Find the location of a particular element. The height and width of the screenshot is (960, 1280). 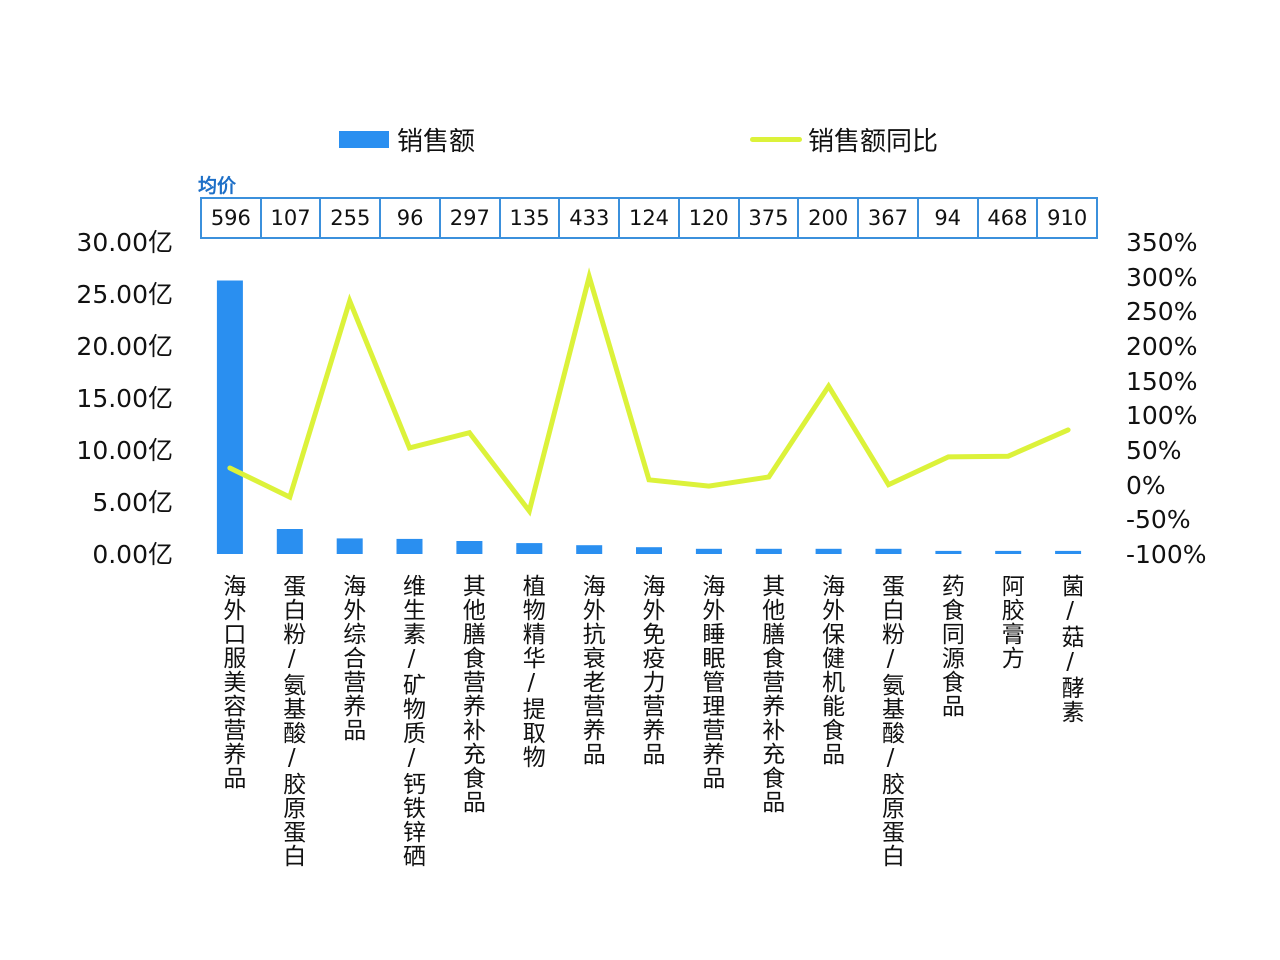

left-axis-tick: 30.00亿 is located at coordinates (124, 242).